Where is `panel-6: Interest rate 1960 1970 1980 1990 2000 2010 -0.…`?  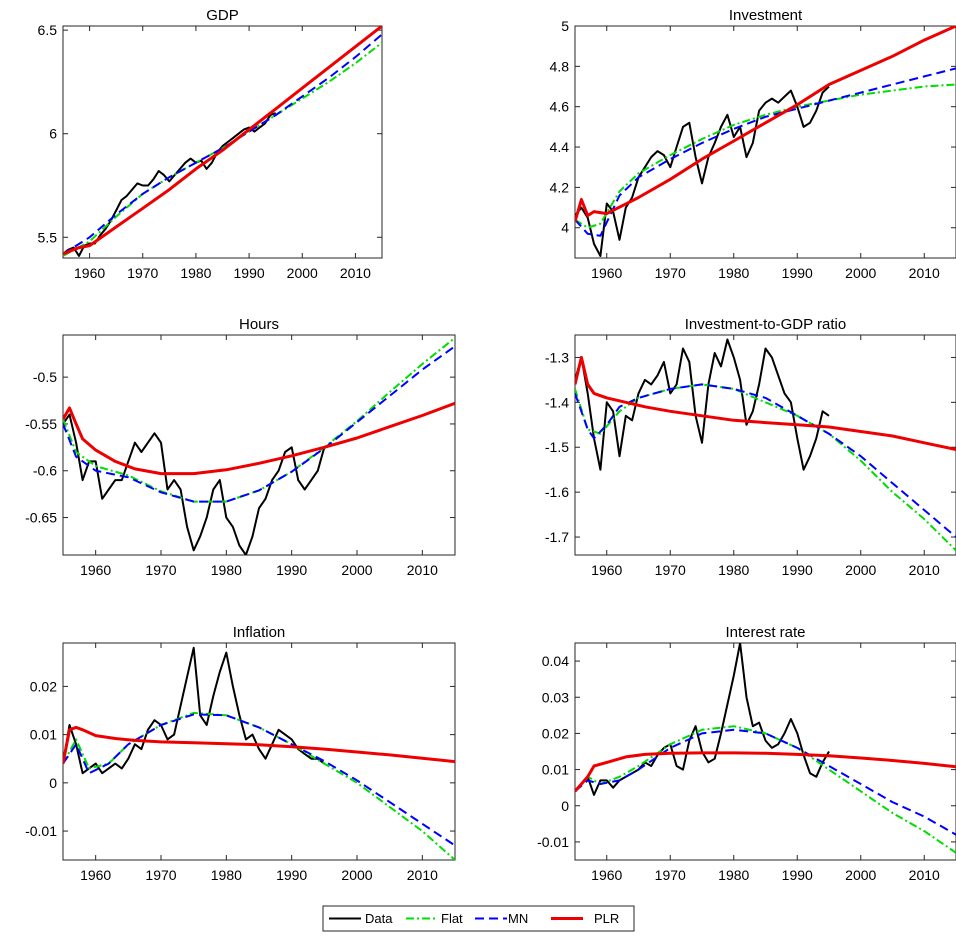
panel-6: Interest rate 1960 1970 1980 1990 2000 2010 -0.… is located at coordinates (746, 753).